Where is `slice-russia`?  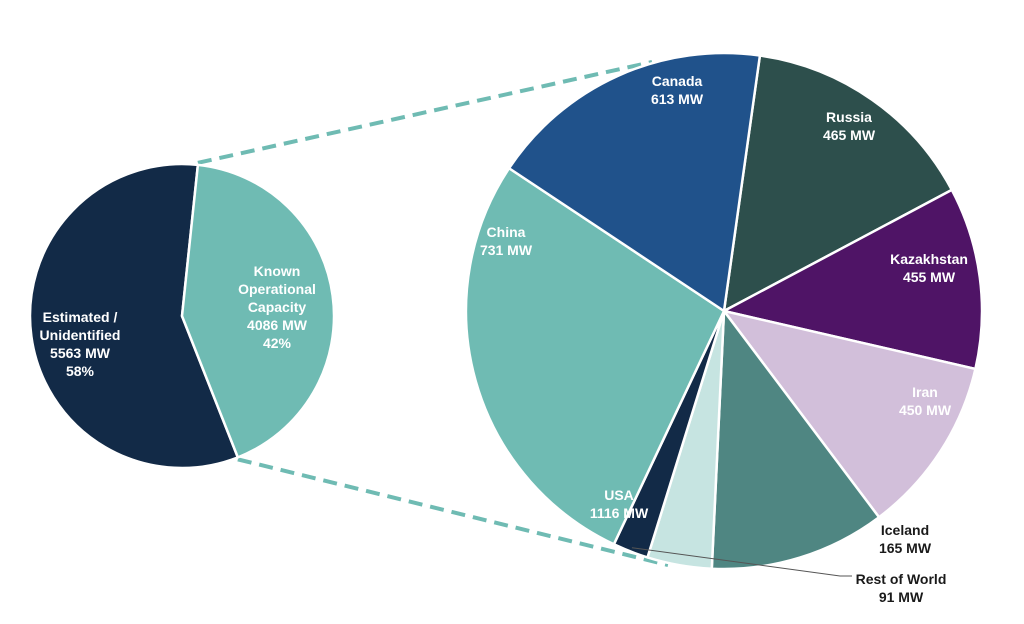
slice-russia is located at coordinates (853, 279).